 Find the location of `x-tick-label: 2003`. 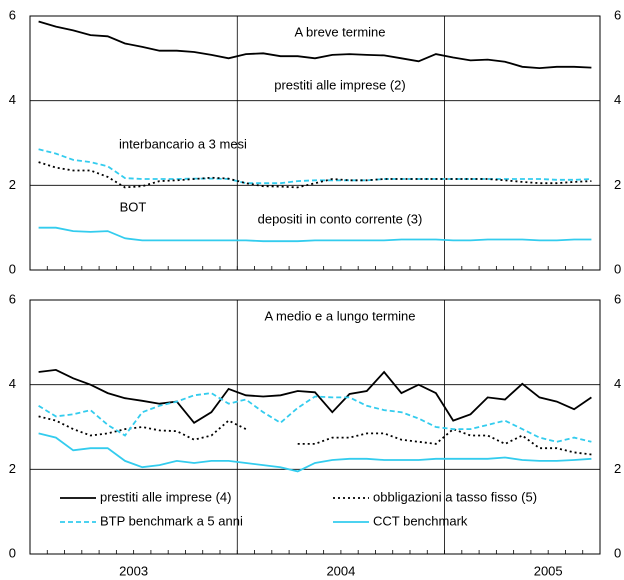

x-tick-label: 2003 is located at coordinates (133, 570).